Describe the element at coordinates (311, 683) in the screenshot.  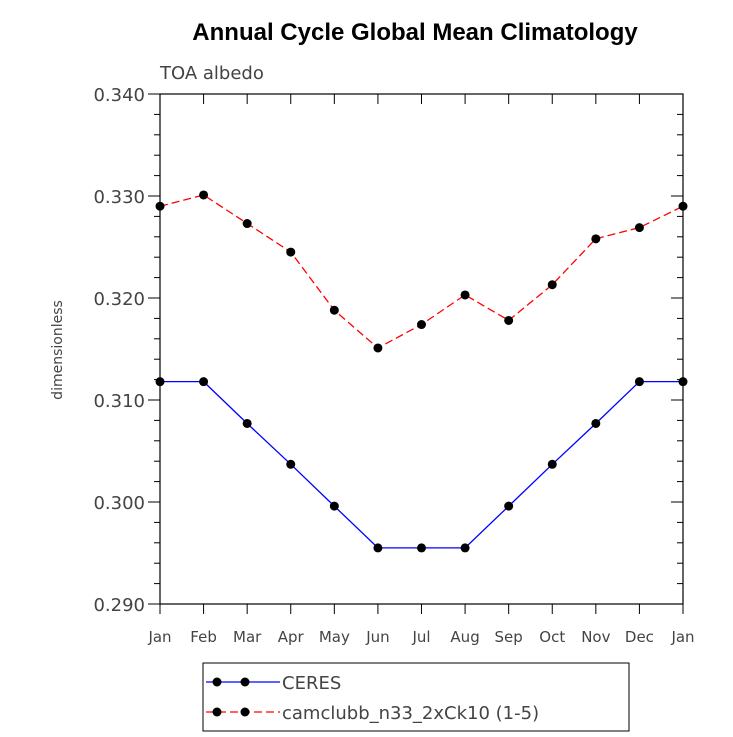
I see `legend-label: CERES` at that location.